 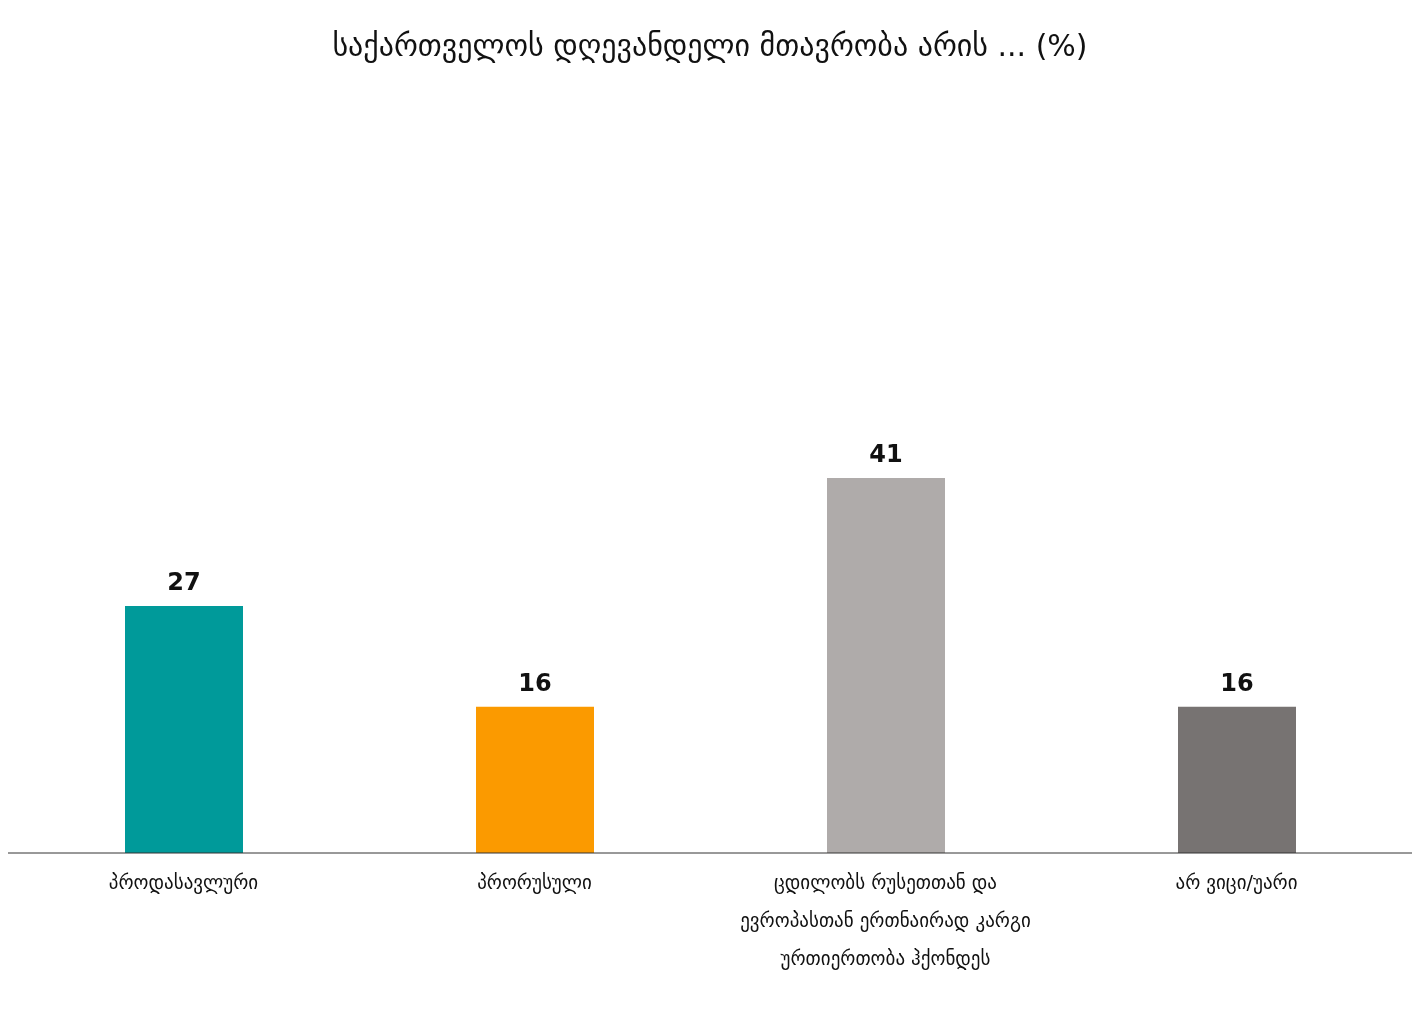 What do you see at coordinates (183, 882) in the screenshot?
I see `x-tick-label: პროდასავლური` at bounding box center [183, 882].